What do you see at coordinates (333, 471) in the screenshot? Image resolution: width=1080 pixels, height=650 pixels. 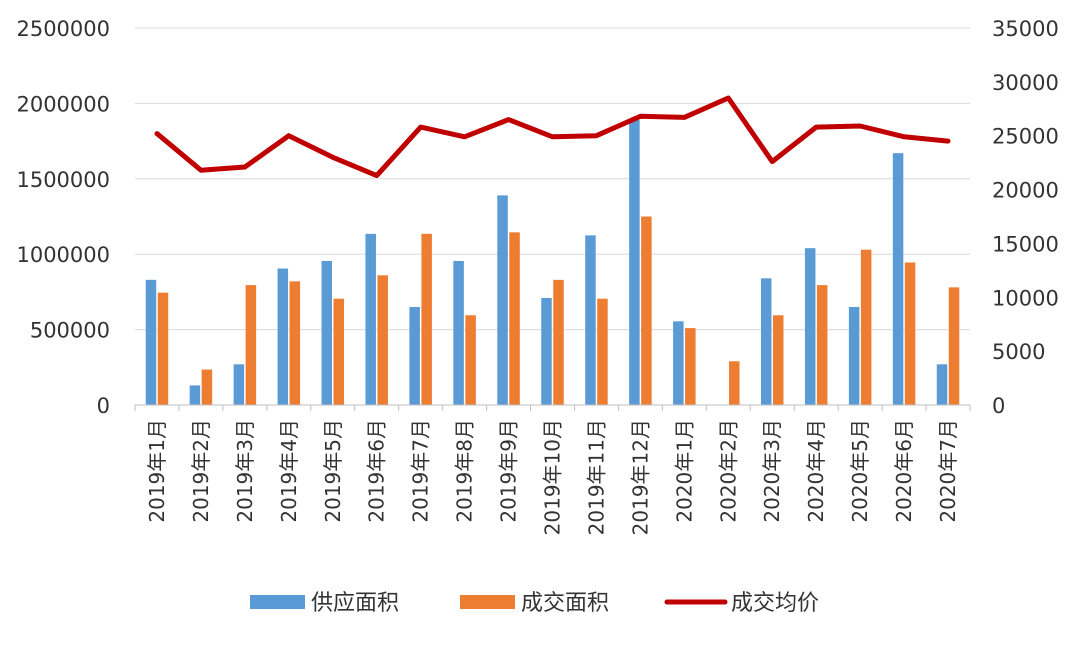 I see `x-category-label: 2019年5月` at bounding box center [333, 471].